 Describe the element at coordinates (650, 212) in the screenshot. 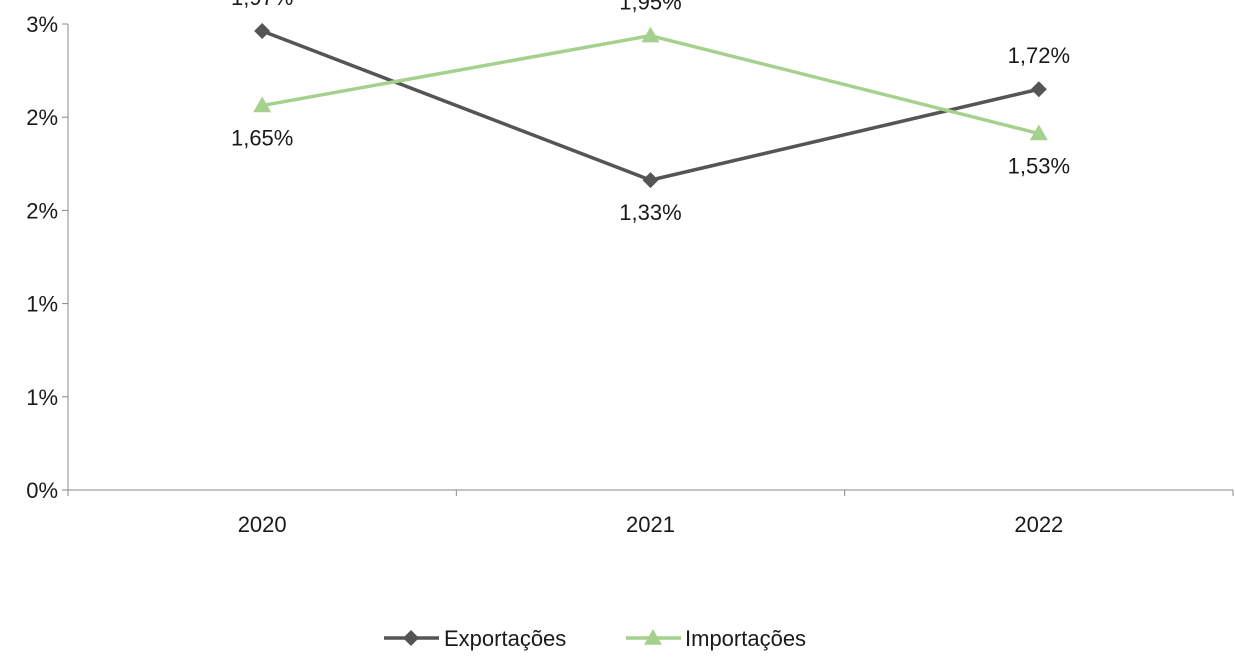

I see `data-label-0-1: 1,33%` at that location.